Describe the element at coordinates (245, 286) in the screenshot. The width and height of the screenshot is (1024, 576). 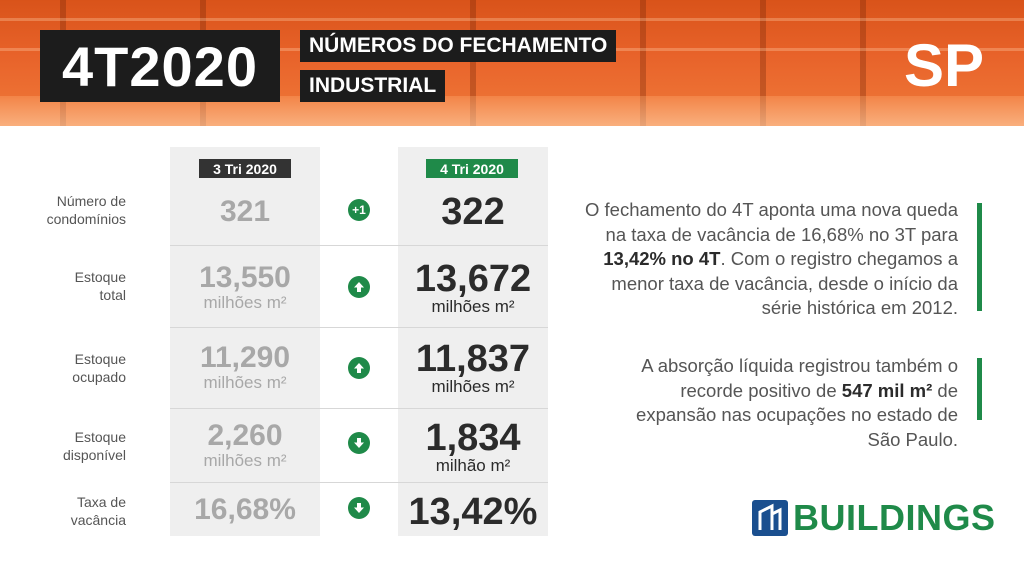
I see `previous-value: 13,550 milhões m²` at that location.